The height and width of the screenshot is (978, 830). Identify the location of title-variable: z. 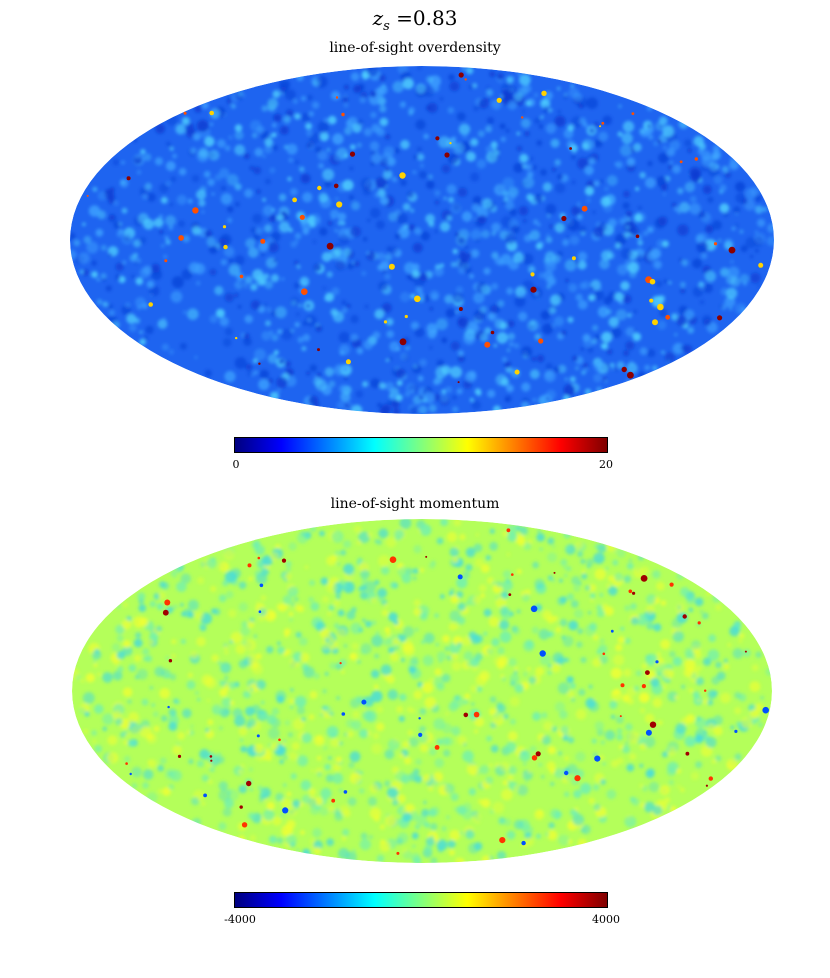
(378, 18).